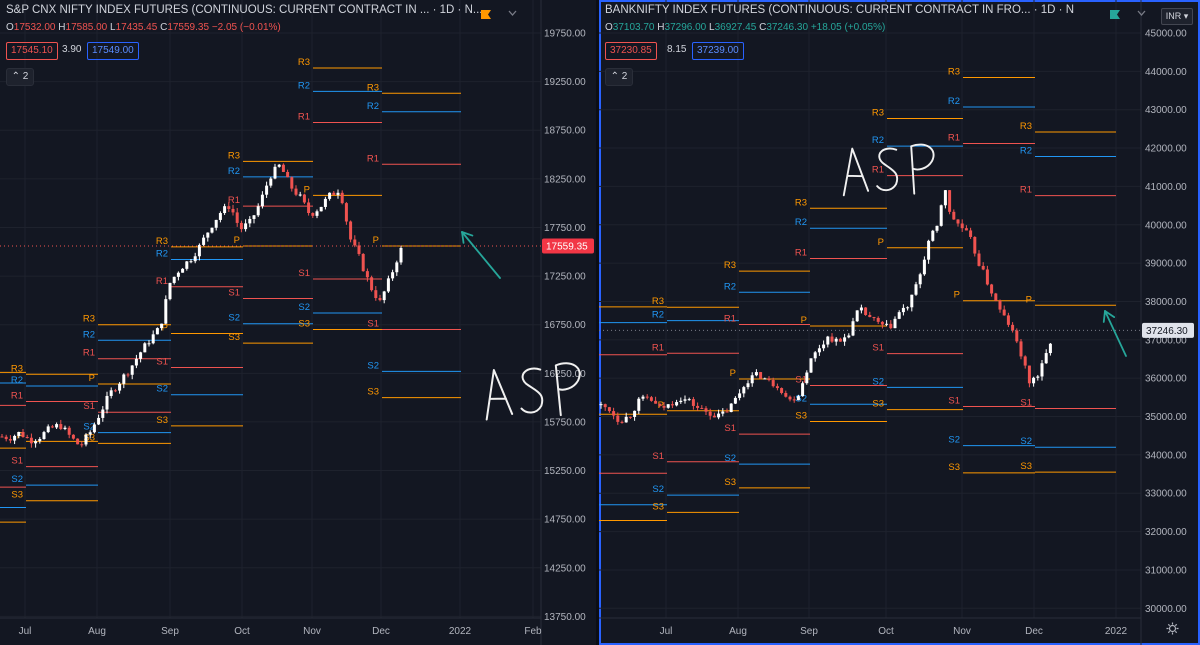 The height and width of the screenshot is (645, 1200). What do you see at coordinates (565, 422) in the screenshot?
I see `y-tick-label: 15750.00` at bounding box center [565, 422].